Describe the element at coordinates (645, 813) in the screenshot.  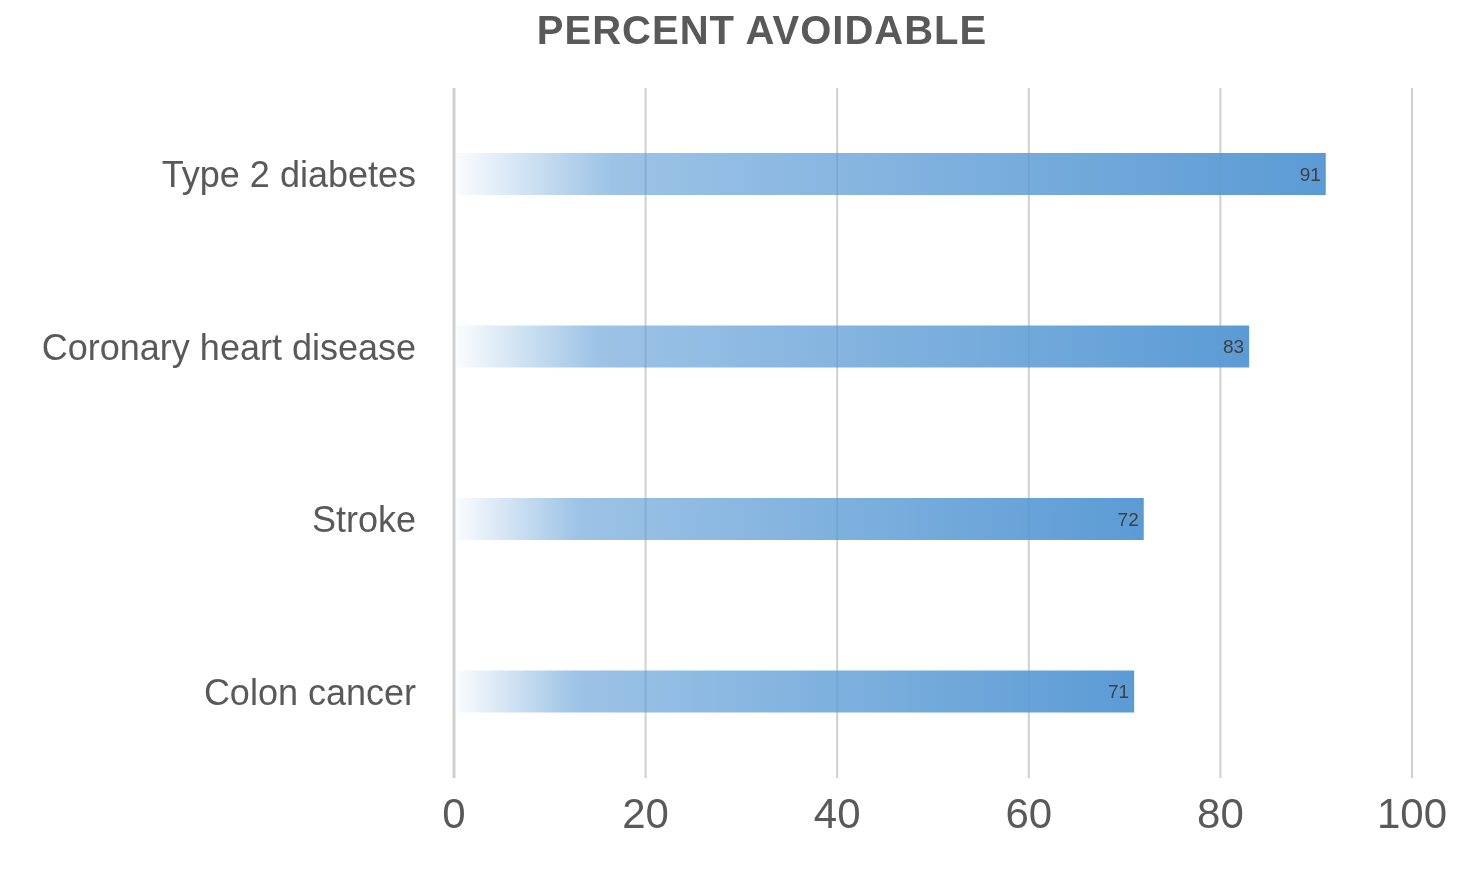
I see `x-tick-label: 20` at that location.